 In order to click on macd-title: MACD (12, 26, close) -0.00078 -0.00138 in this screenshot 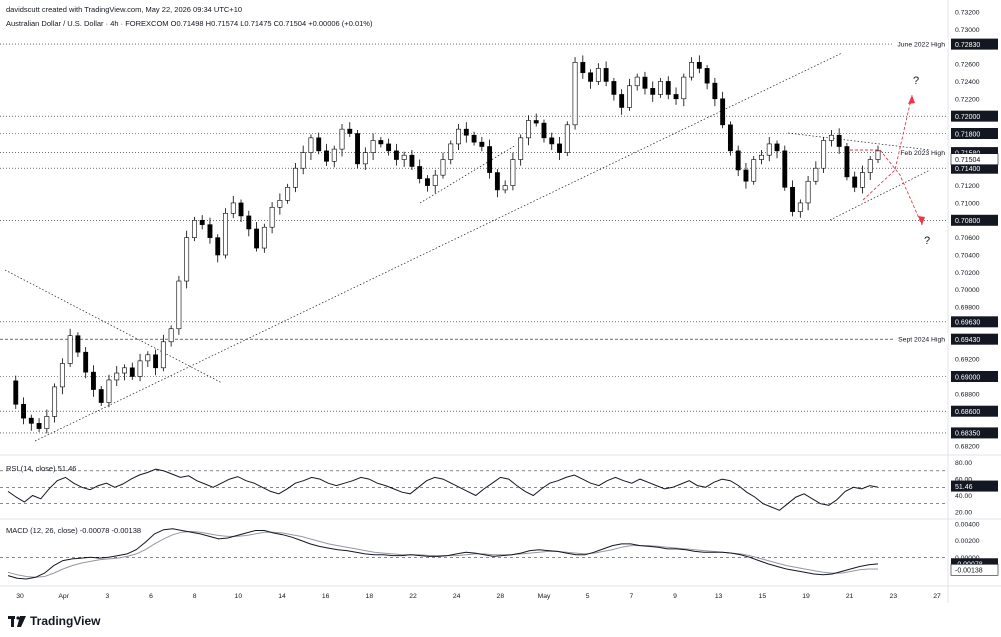, I will do `click(74, 530)`.